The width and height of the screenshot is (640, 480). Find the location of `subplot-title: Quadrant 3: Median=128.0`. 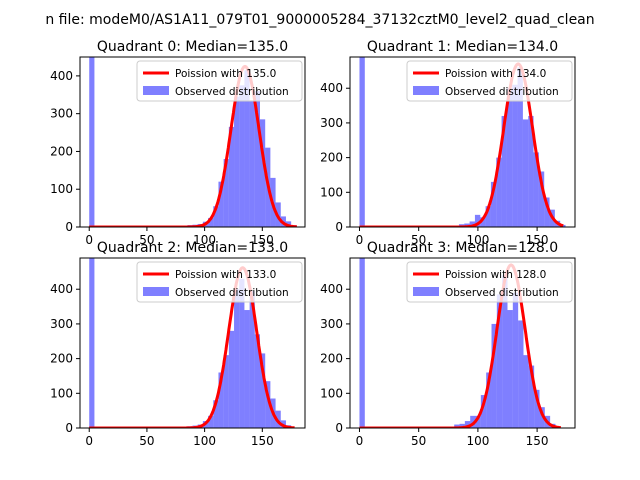

subplot-title: Quadrant 3: Median=128.0 is located at coordinates (462, 248).